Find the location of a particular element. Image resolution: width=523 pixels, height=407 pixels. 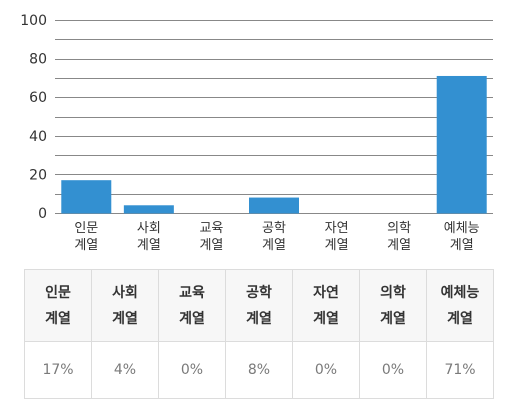

y-tick-label: 20 is located at coordinates (38, 175).